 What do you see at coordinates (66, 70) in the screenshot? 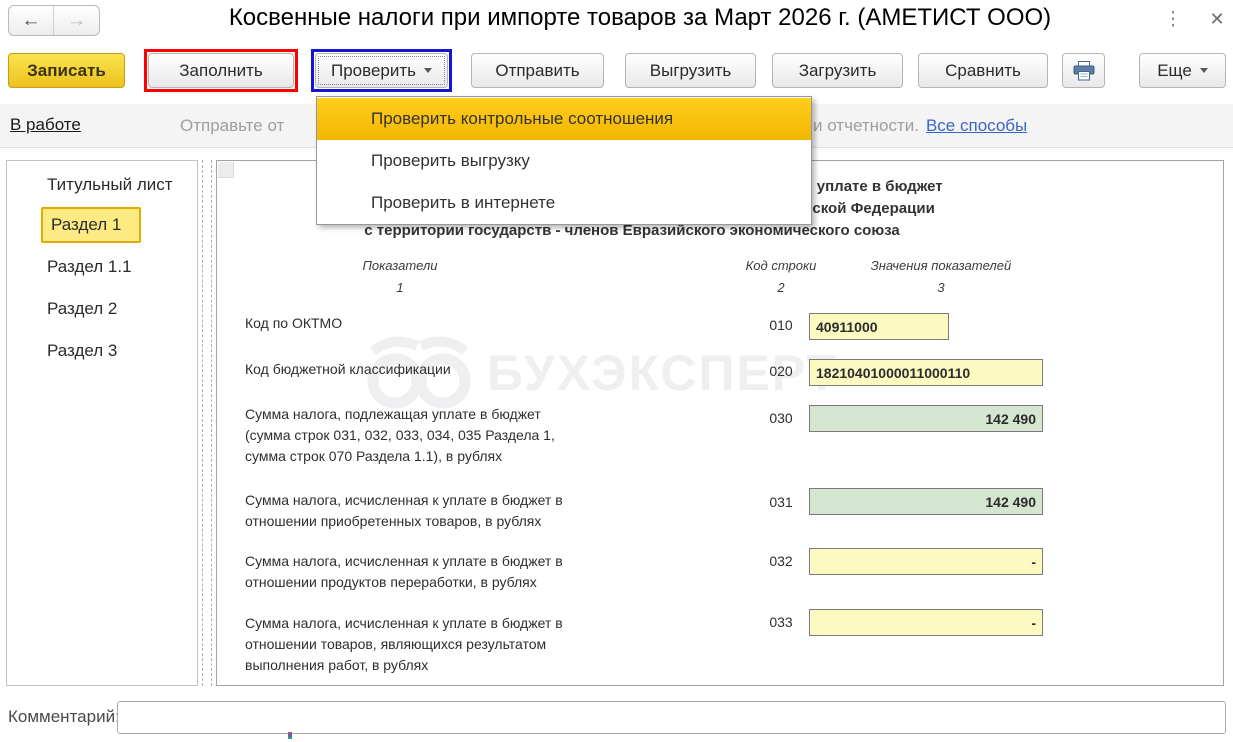
I see `save-button: Записать` at bounding box center [66, 70].